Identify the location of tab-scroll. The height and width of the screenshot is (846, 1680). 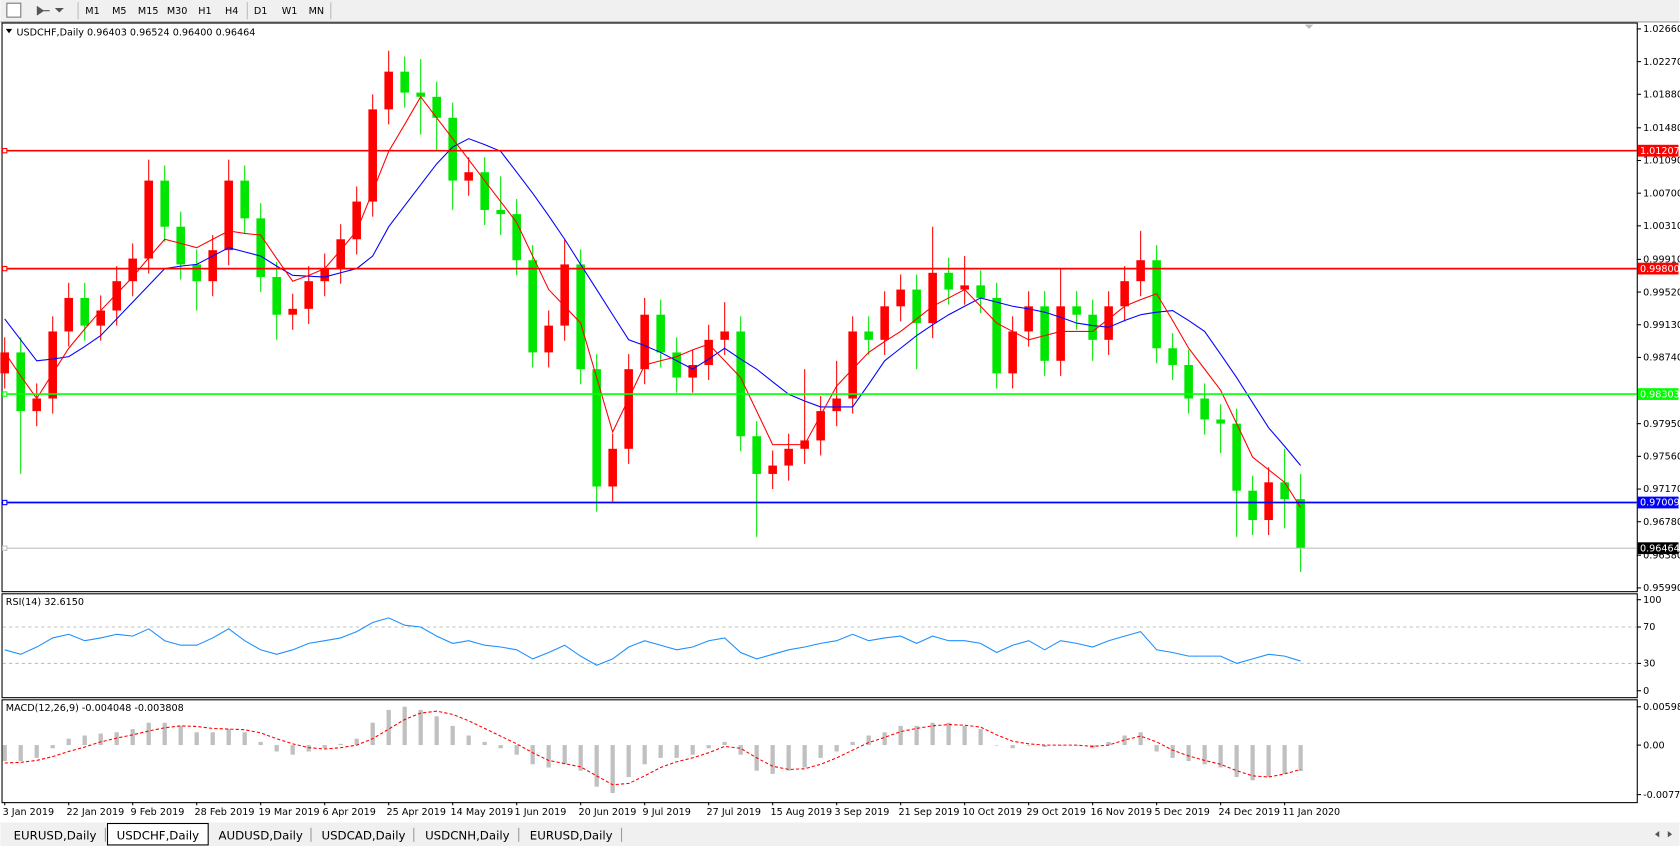
(1663, 834).